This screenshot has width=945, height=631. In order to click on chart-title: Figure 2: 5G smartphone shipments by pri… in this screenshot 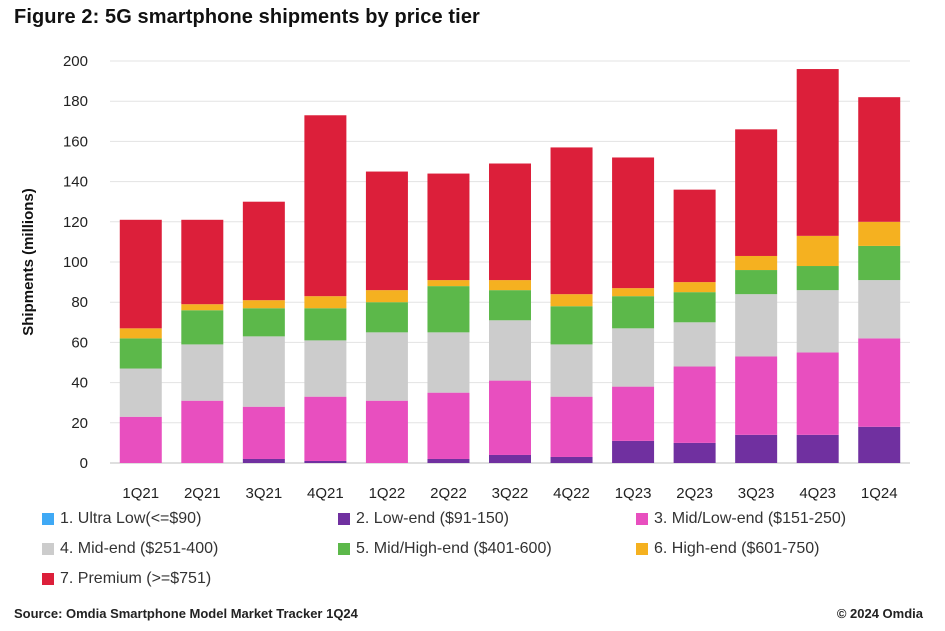, I will do `click(247, 17)`.